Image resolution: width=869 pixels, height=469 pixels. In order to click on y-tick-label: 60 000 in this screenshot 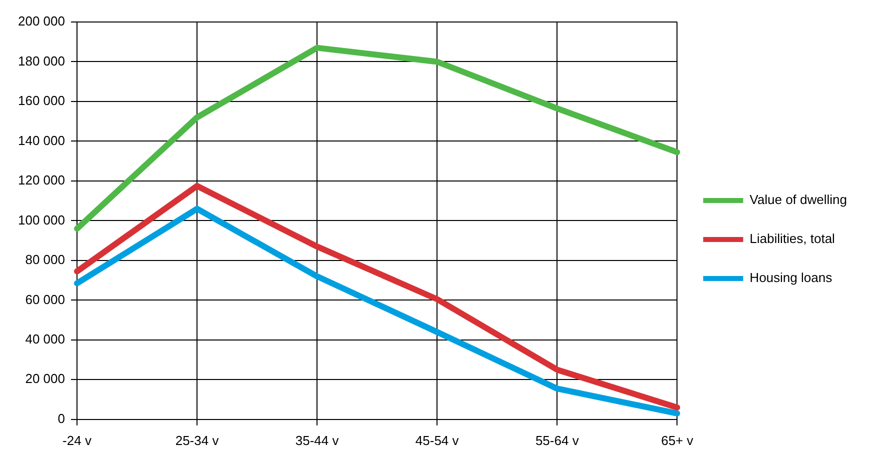, I will do `click(45, 299)`.